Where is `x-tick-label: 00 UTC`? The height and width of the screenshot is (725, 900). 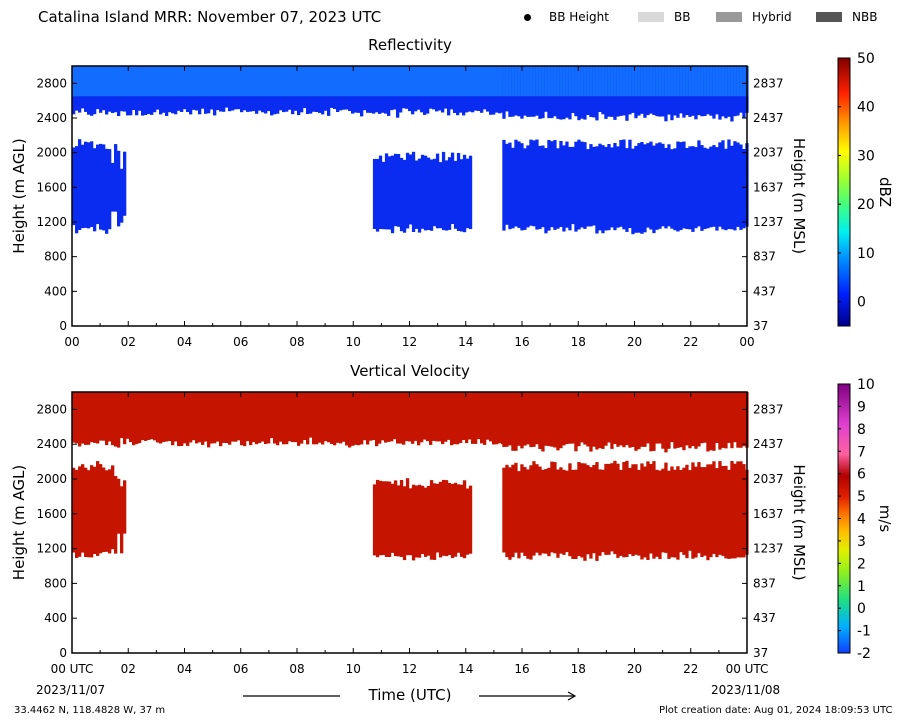
x-tick-label: 00 UTC is located at coordinates (72, 669).